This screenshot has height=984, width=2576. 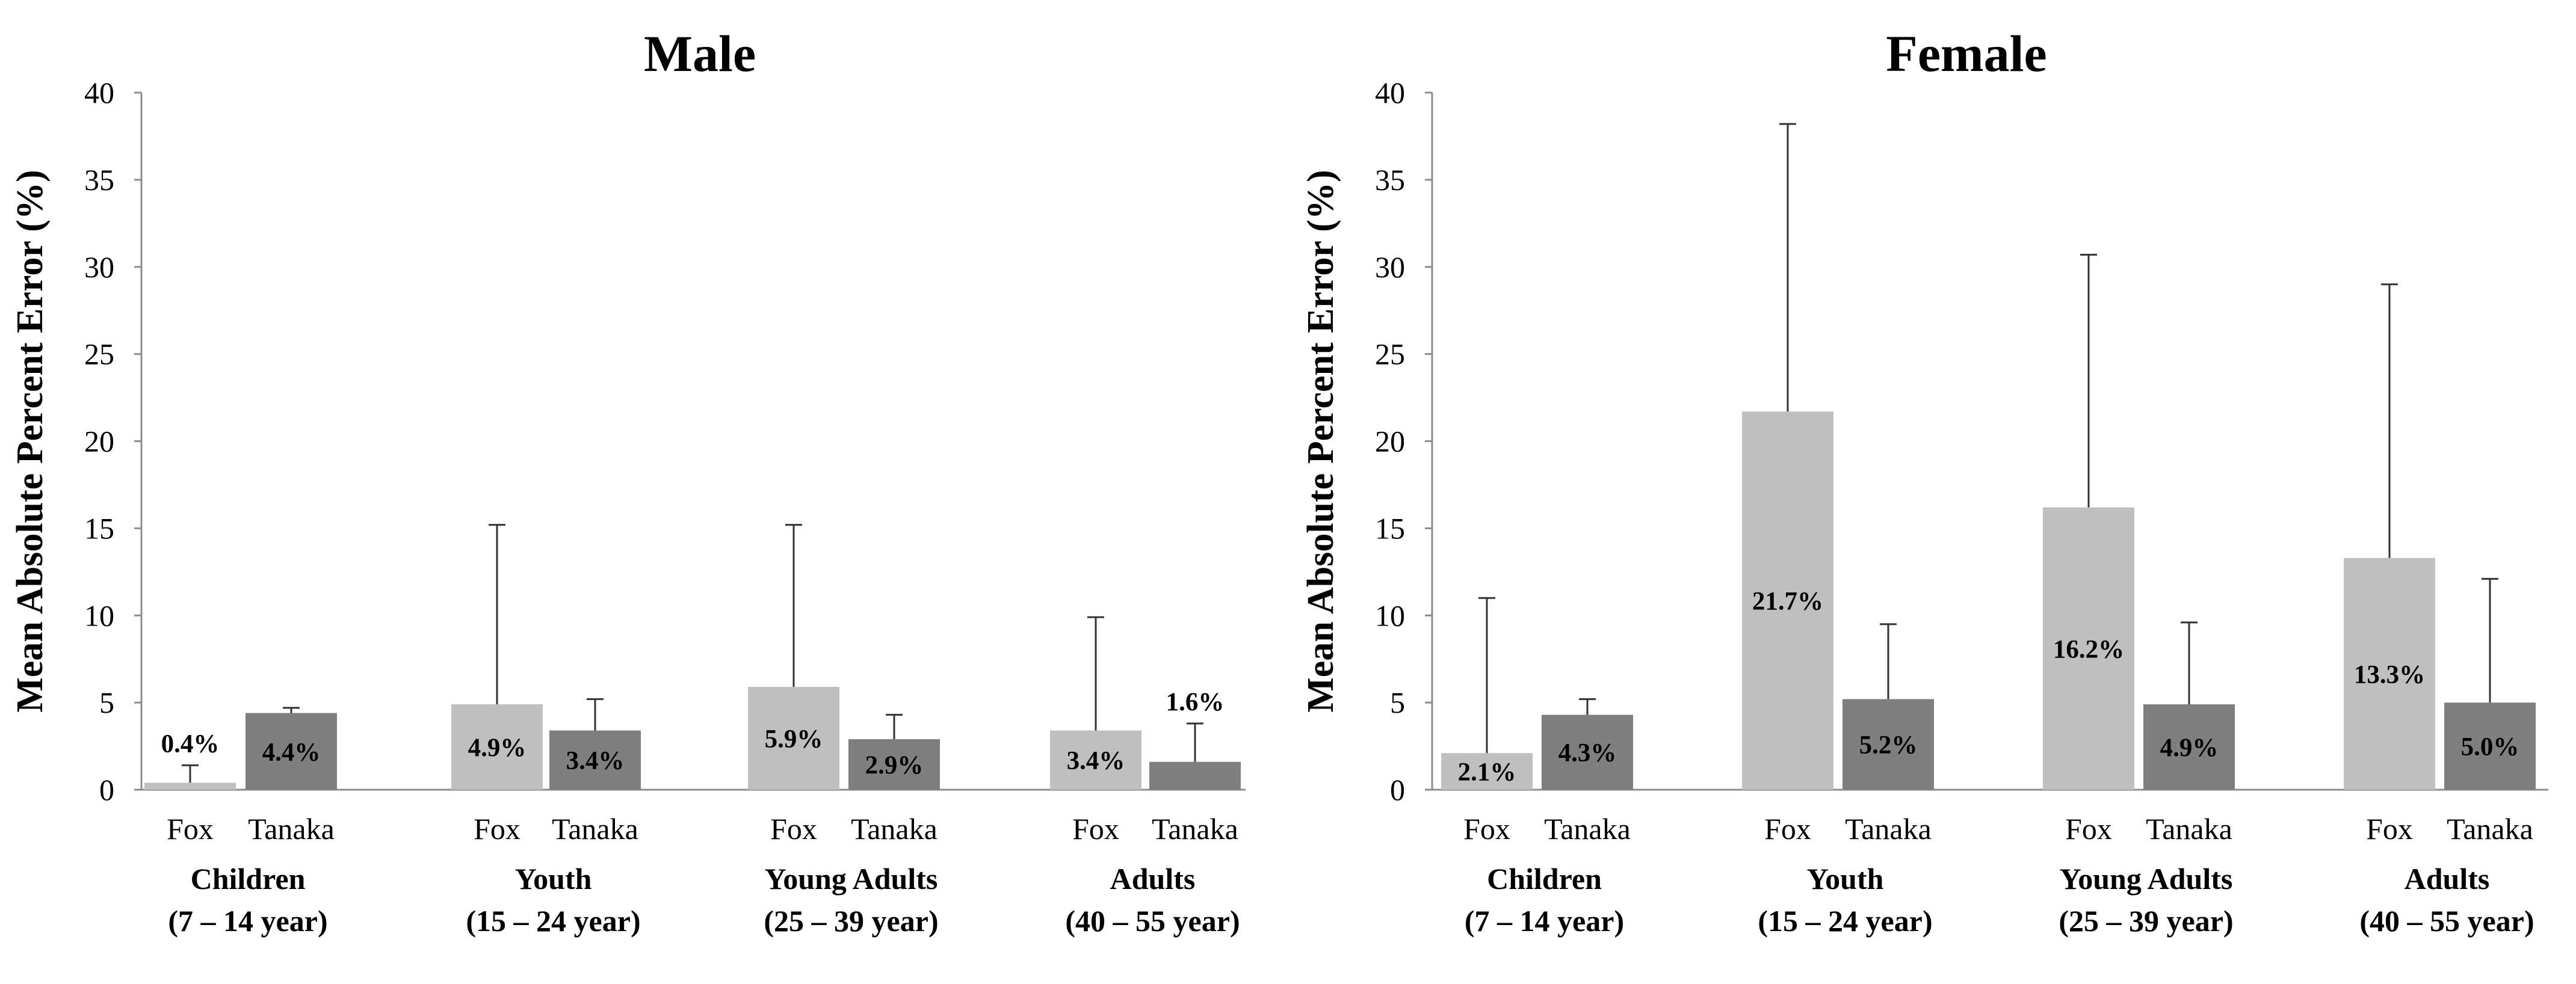 I want to click on data-label: 5.2%, so click(x=1888, y=745).